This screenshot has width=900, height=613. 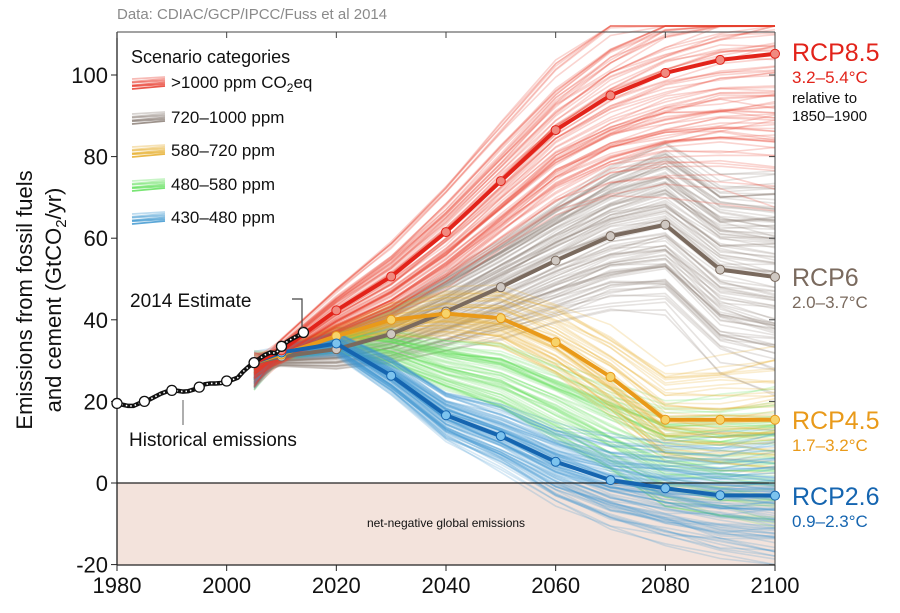 I want to click on y-tick-label: 40, so click(x=96, y=320).